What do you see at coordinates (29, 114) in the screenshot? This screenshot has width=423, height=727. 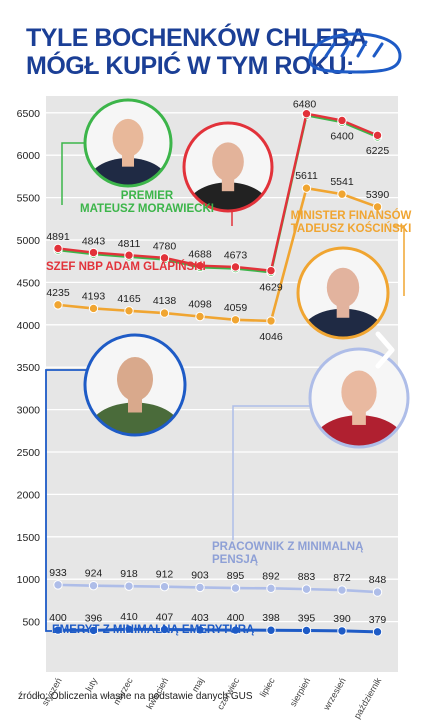 I see `y-tick-label-6500: 6500` at bounding box center [29, 114].